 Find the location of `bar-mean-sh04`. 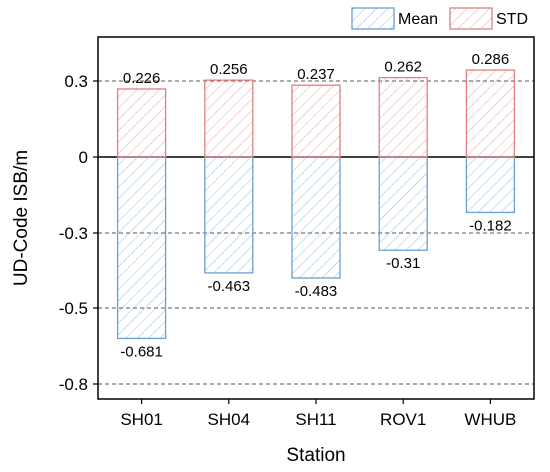

bar-mean-sh04 is located at coordinates (229, 215).